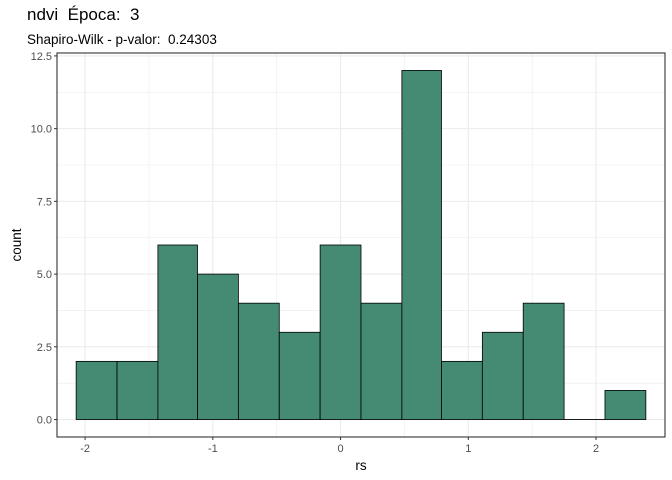  Describe the element at coordinates (85, 449) in the screenshot. I see `x-tick-label: -2` at that location.